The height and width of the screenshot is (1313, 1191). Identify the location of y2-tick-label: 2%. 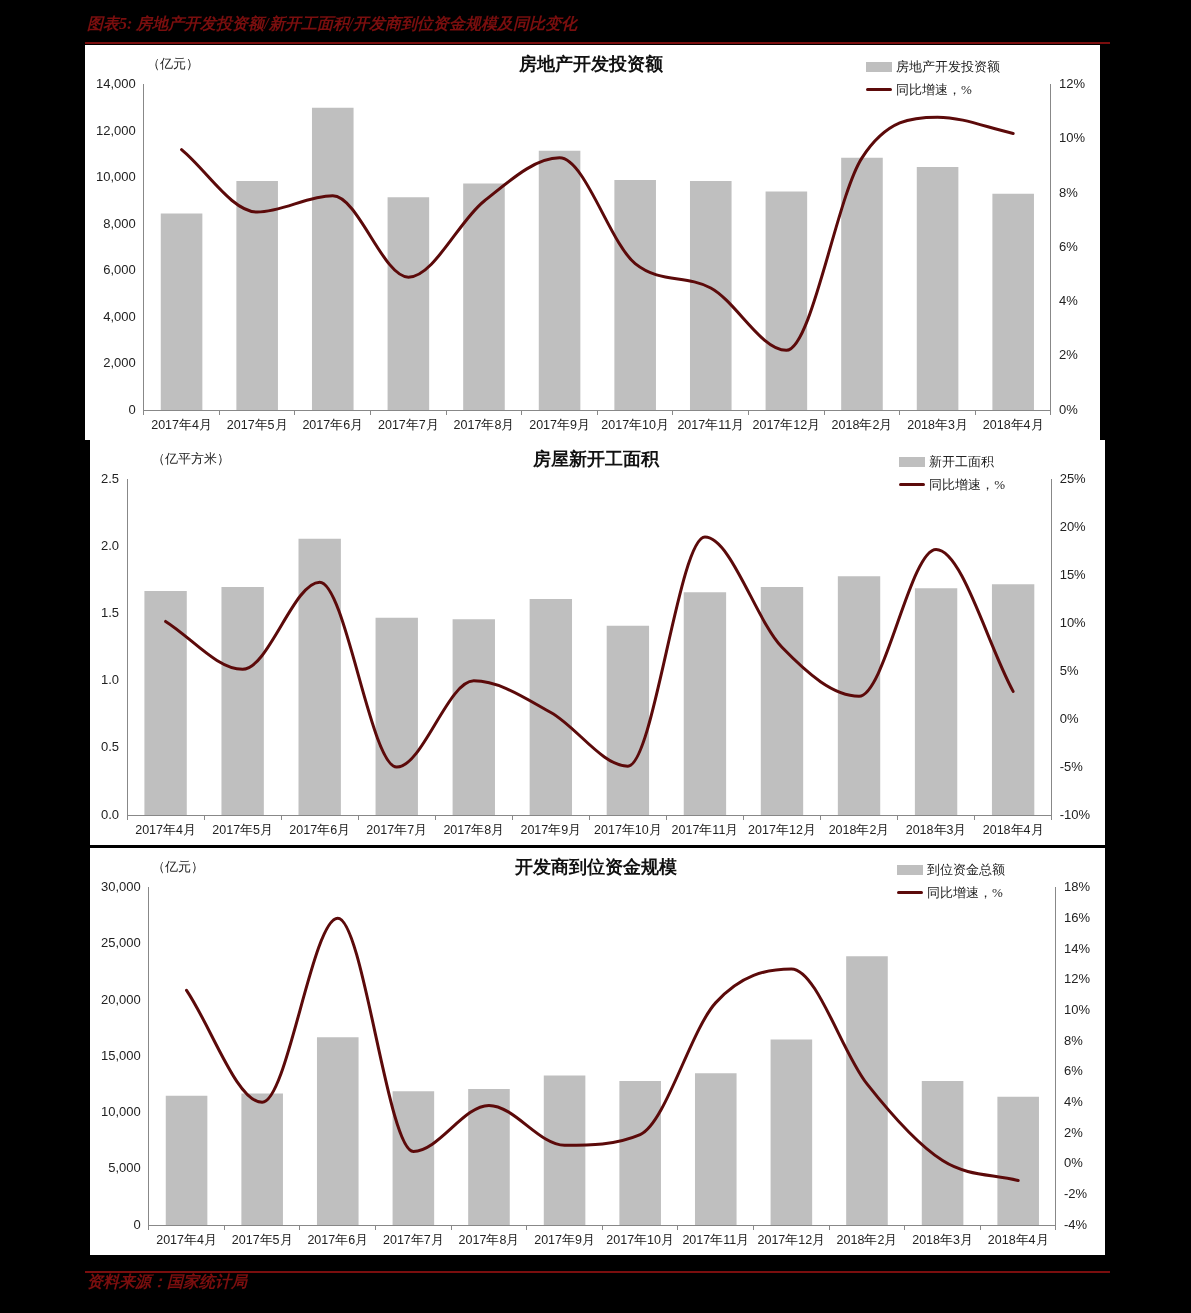
(1068, 355).